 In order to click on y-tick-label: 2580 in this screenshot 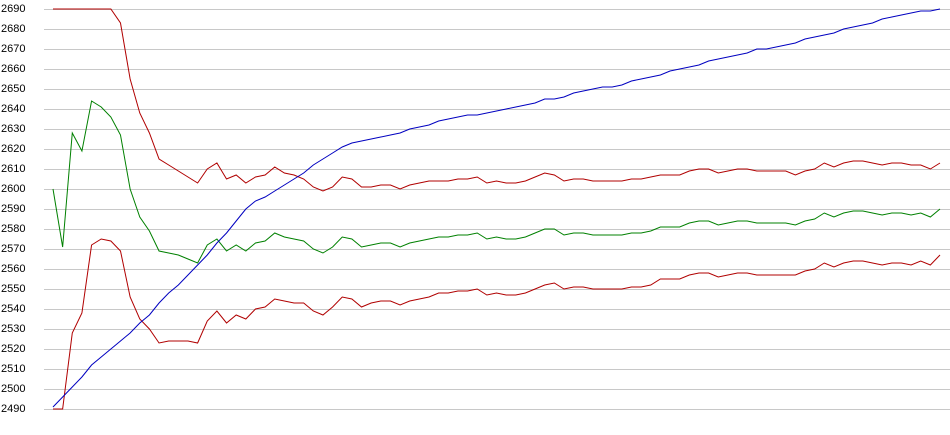, I will do `click(13, 229)`.